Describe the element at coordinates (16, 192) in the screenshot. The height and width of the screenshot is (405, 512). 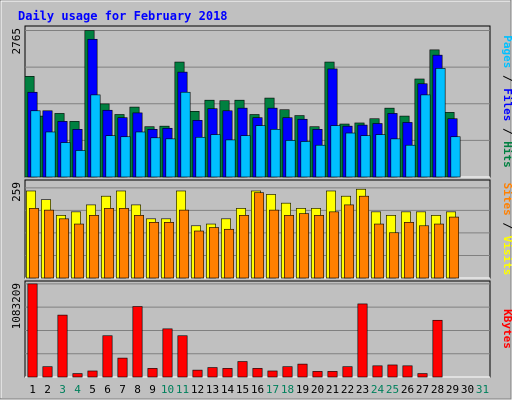
I see `visits-ymax-label: 259` at that location.